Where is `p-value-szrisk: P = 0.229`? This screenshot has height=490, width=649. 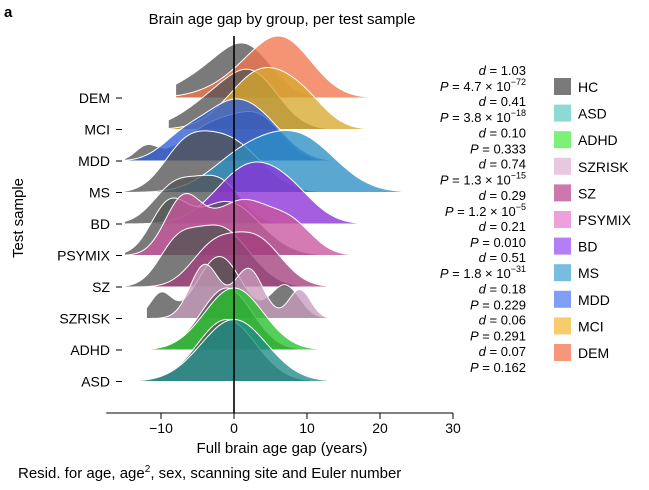 p-value-szrisk: P = 0.229 is located at coordinates (498, 304).